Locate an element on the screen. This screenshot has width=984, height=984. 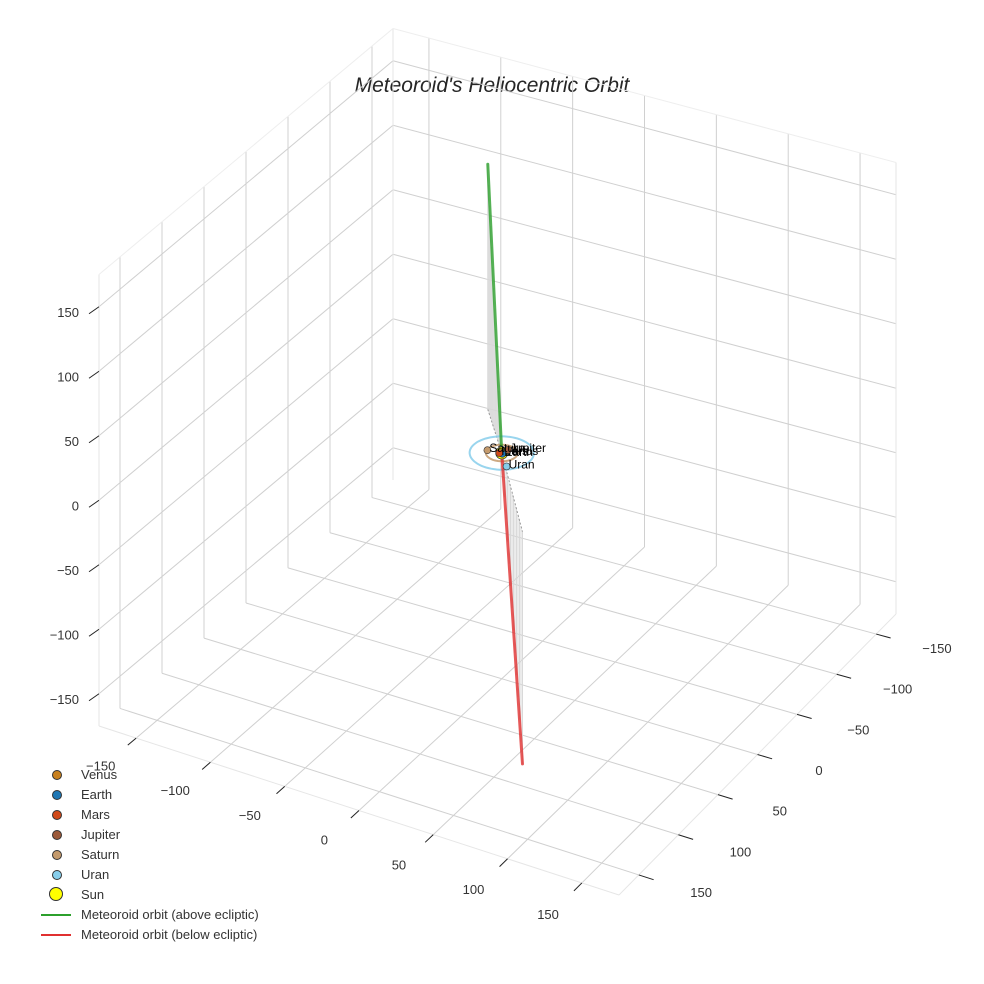
y-tick-label: −150 is located at coordinates (936, 648).